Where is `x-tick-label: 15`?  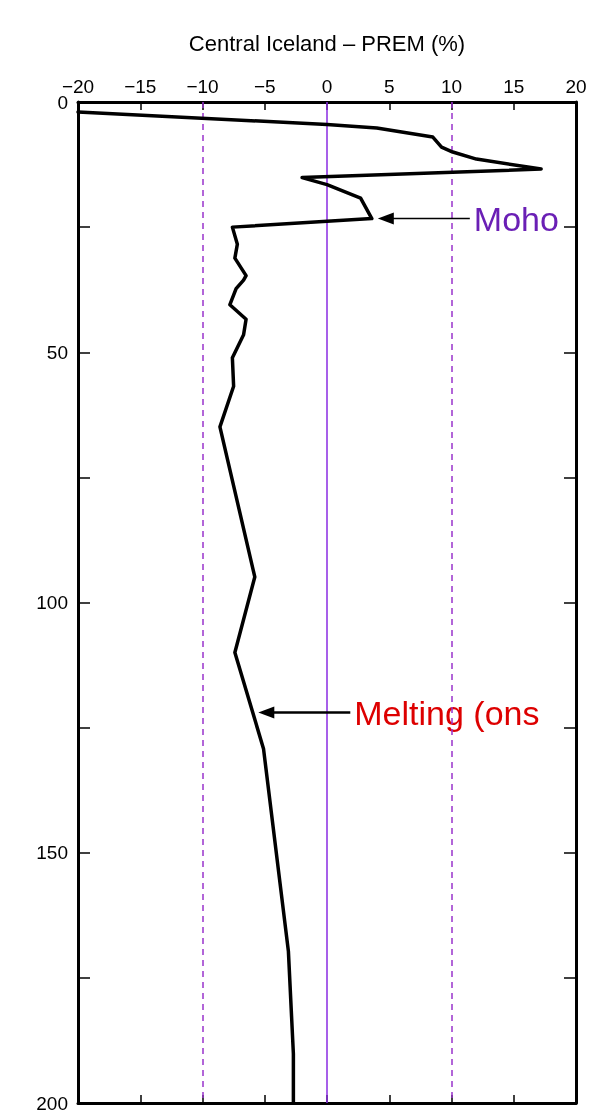
x-tick-label: 15 is located at coordinates (514, 86).